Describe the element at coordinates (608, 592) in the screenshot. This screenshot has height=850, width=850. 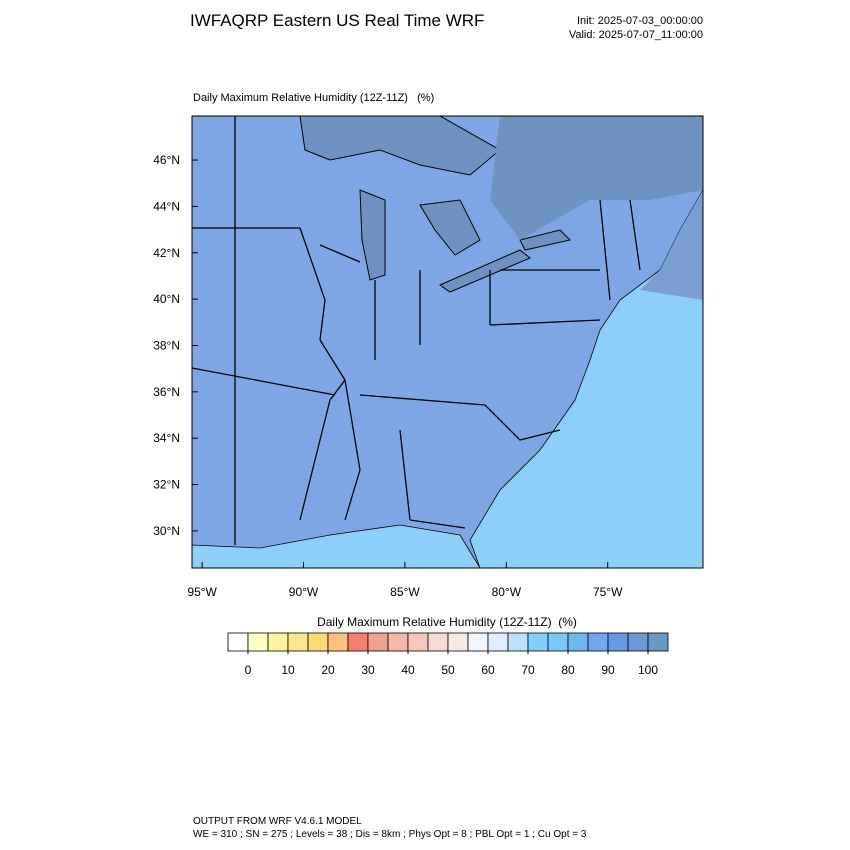
I see `x-tick-label: 75°W` at that location.